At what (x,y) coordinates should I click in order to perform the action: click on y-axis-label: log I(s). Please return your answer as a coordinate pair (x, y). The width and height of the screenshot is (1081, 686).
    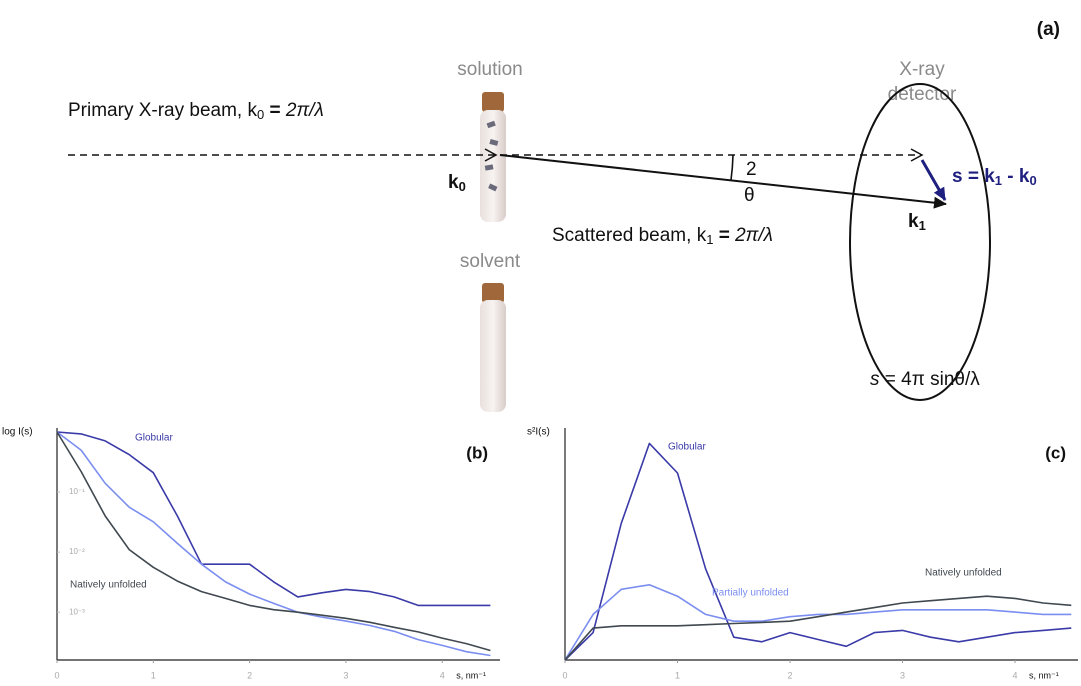
    Looking at the image, I should click on (17, 432).